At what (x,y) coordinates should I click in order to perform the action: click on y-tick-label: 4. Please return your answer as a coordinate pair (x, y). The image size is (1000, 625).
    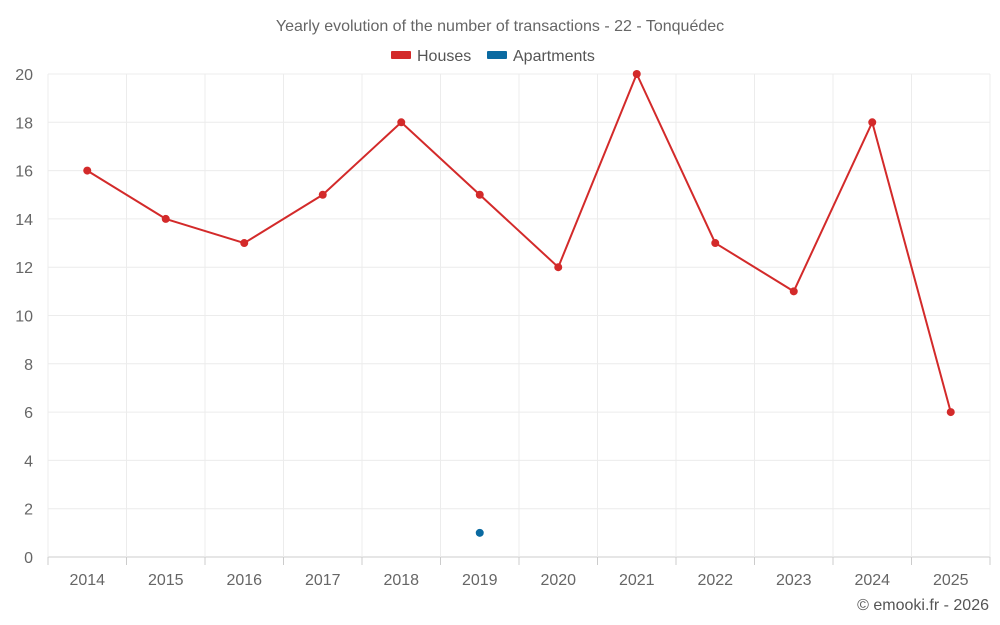
    Looking at the image, I should click on (28, 461).